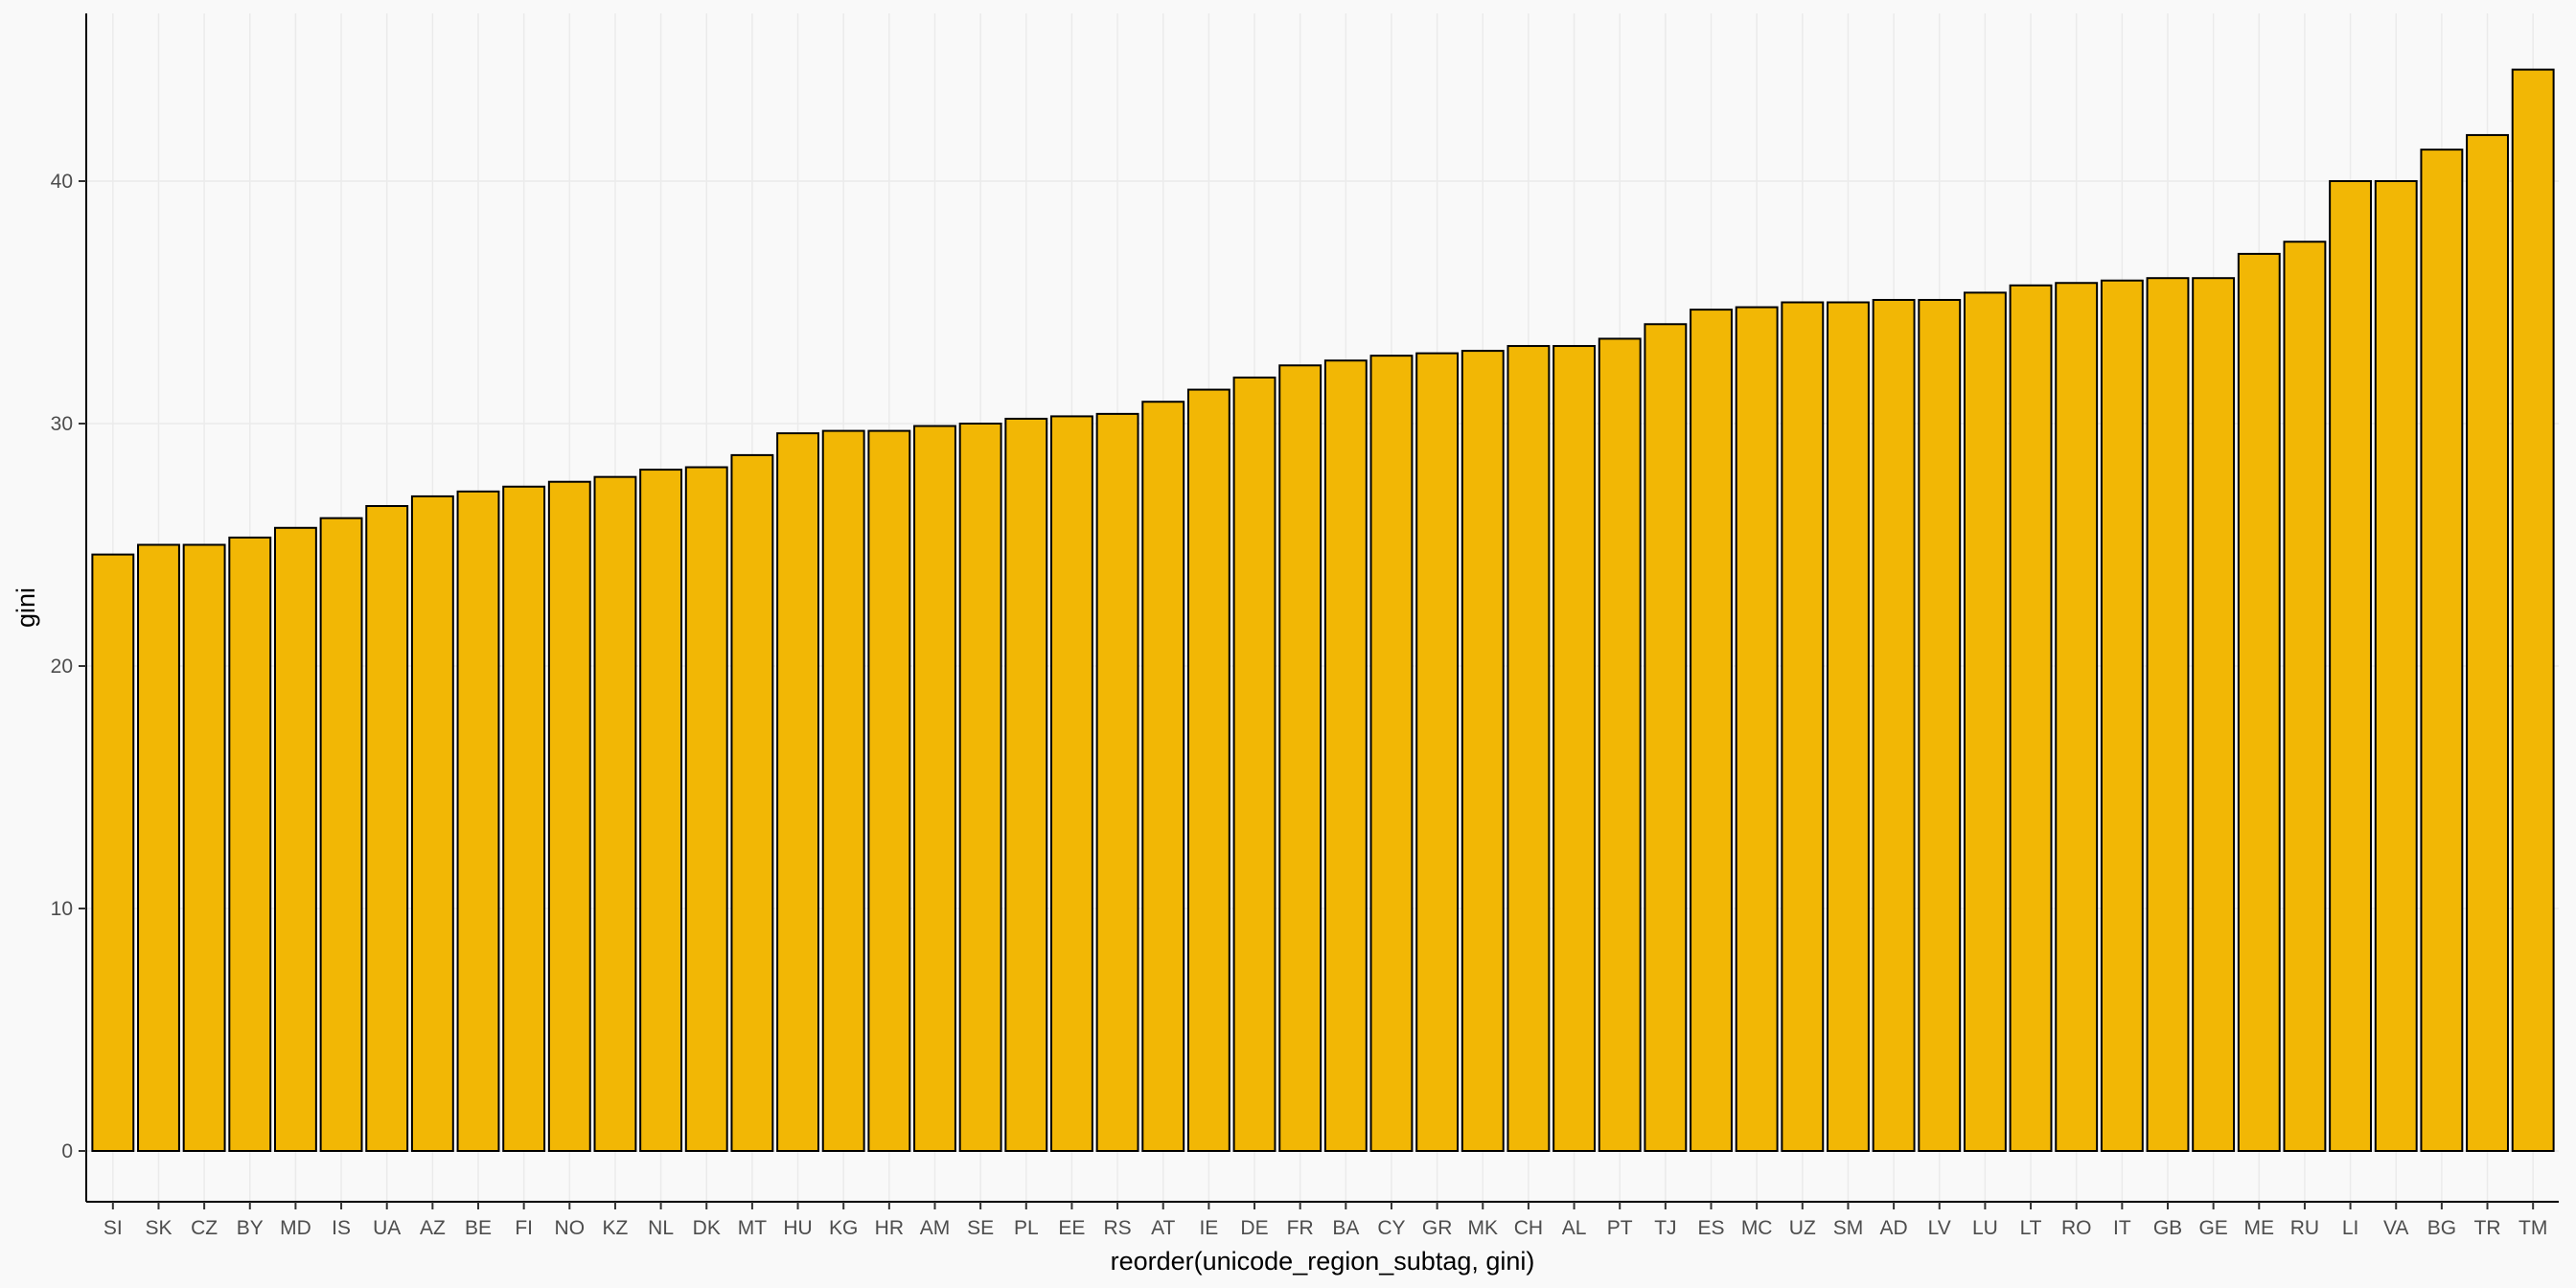 This screenshot has width=2576, height=1288. Describe the element at coordinates (1163, 777) in the screenshot. I see `bar-at` at that location.